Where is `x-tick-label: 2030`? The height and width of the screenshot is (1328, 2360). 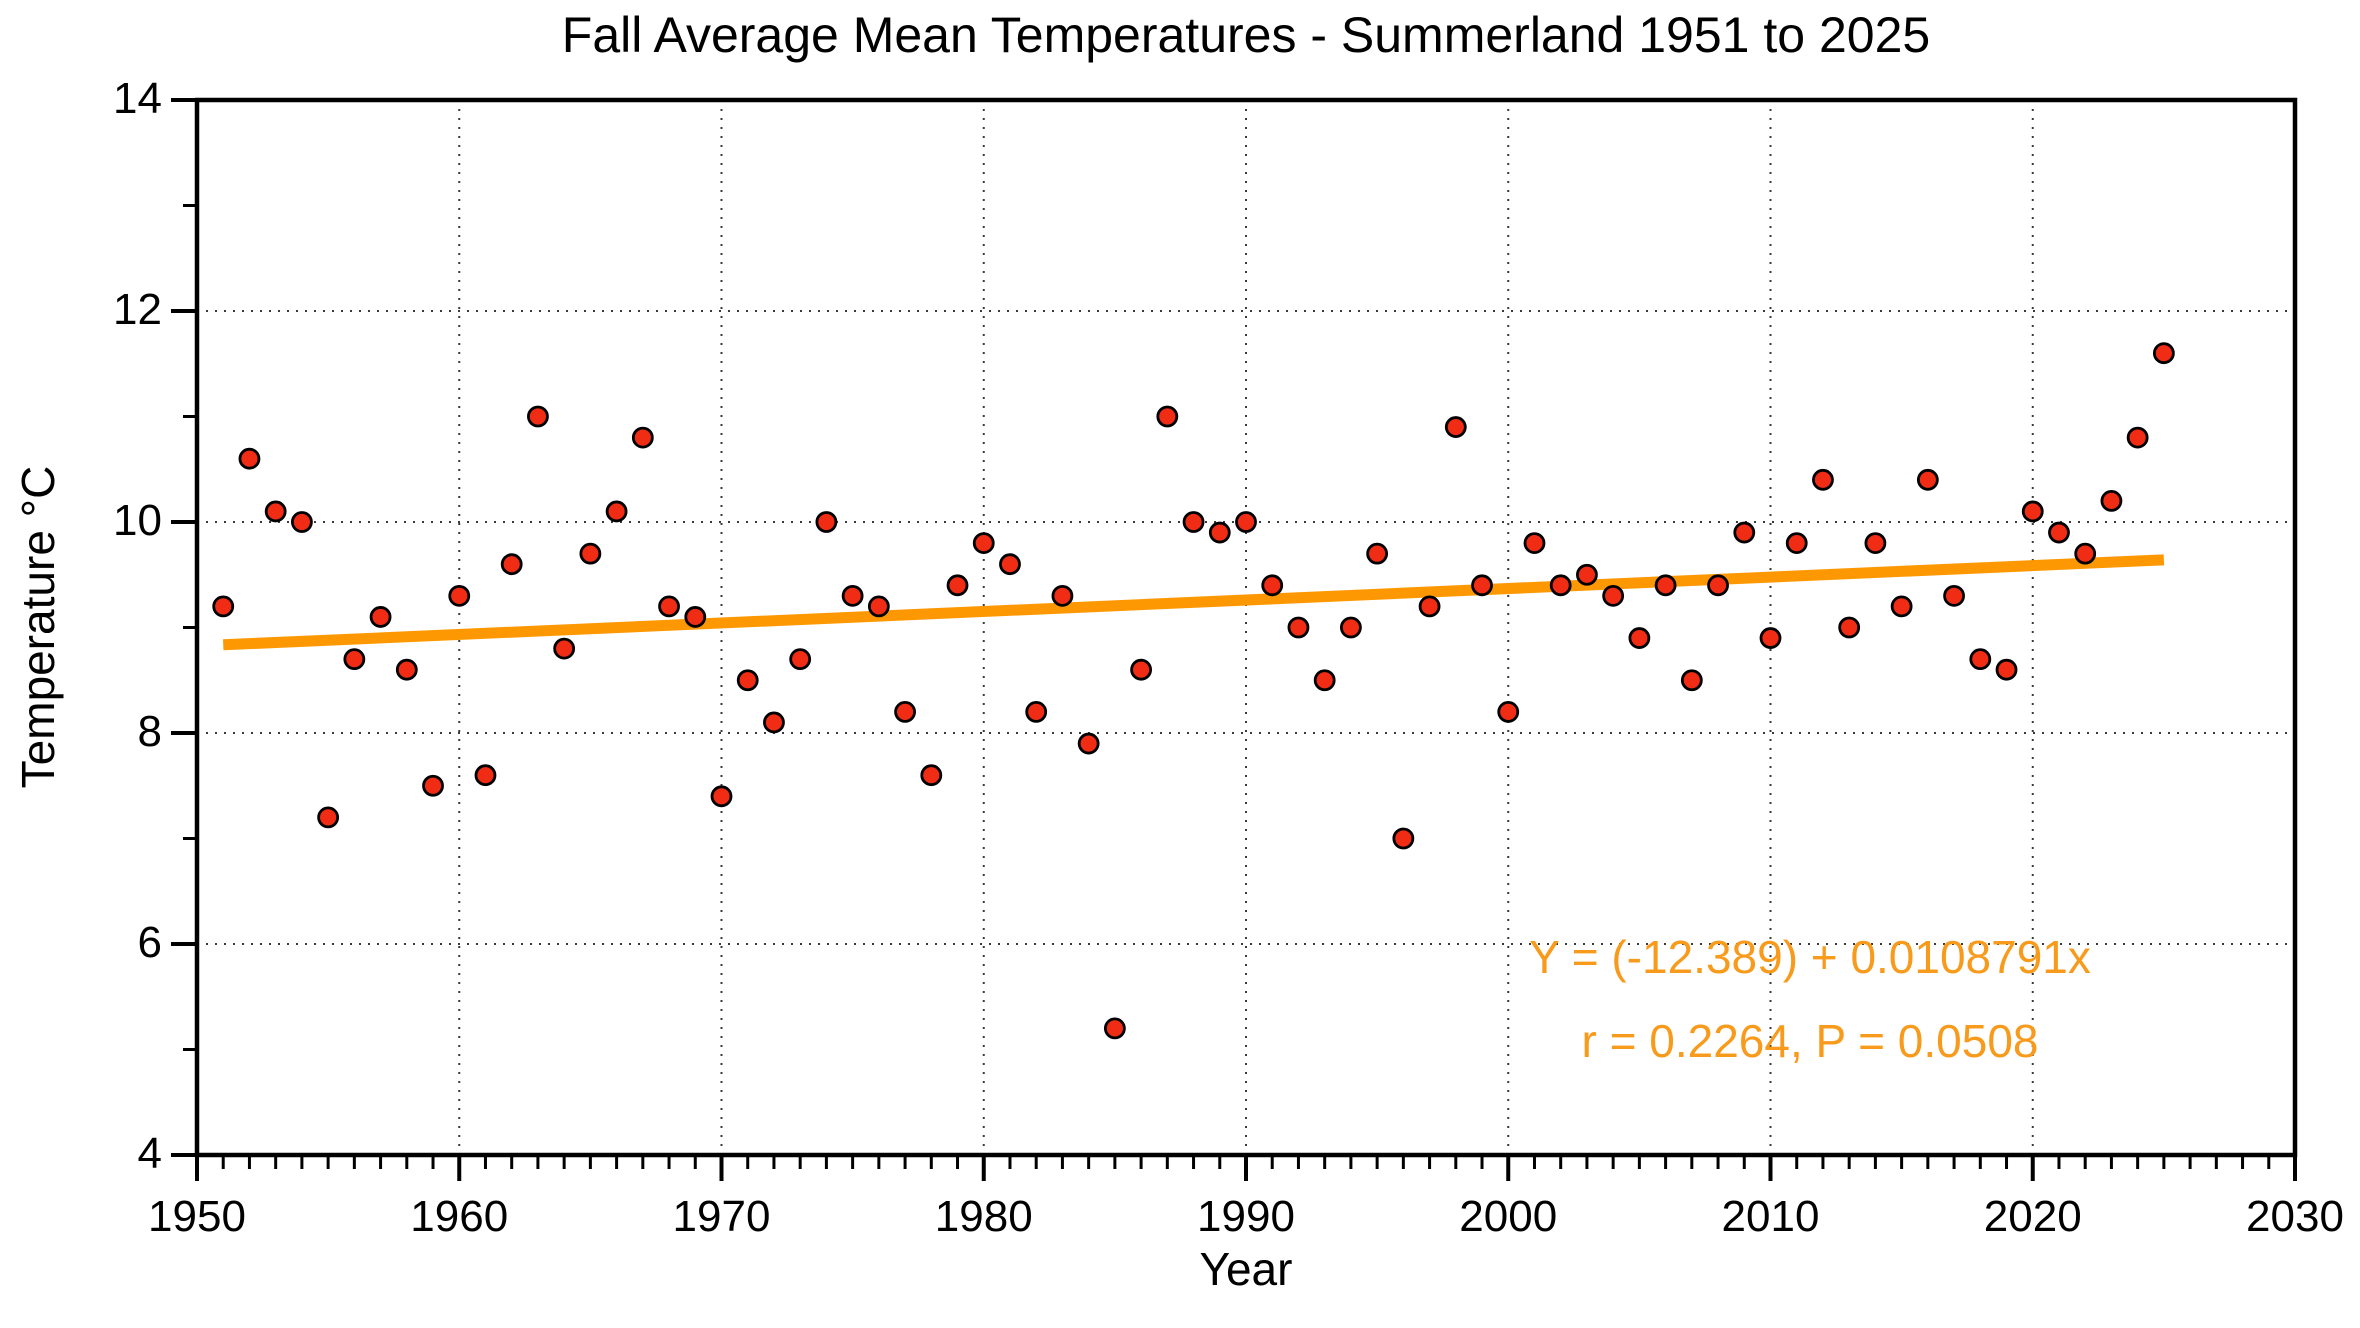 x-tick-label: 2030 is located at coordinates (2295, 1216).